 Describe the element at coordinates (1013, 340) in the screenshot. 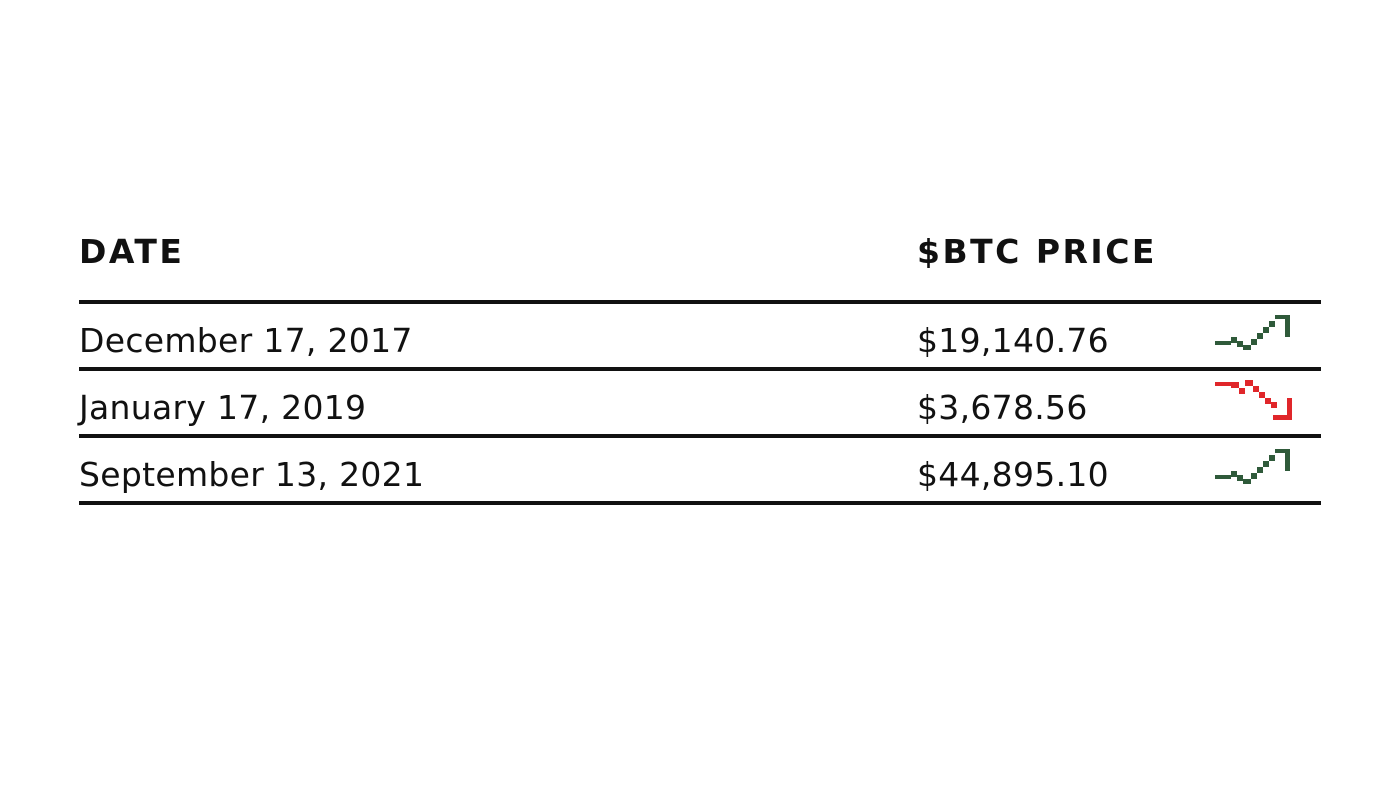

I see `row-price: $19,140.76` at that location.